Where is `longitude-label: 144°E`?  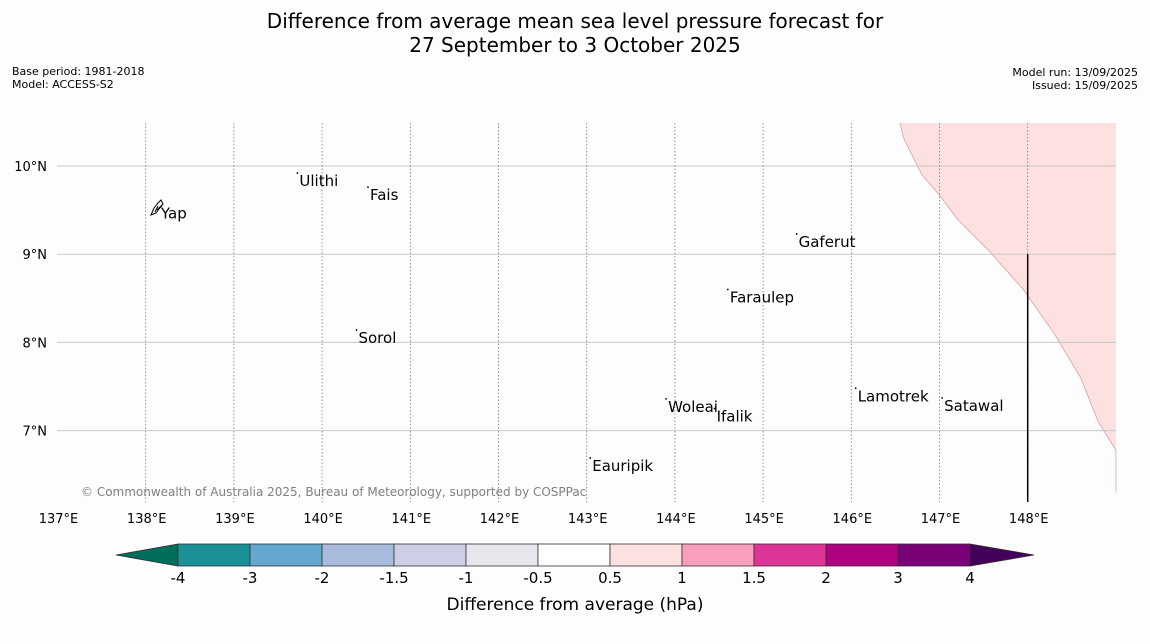
longitude-label: 144°E is located at coordinates (676, 519).